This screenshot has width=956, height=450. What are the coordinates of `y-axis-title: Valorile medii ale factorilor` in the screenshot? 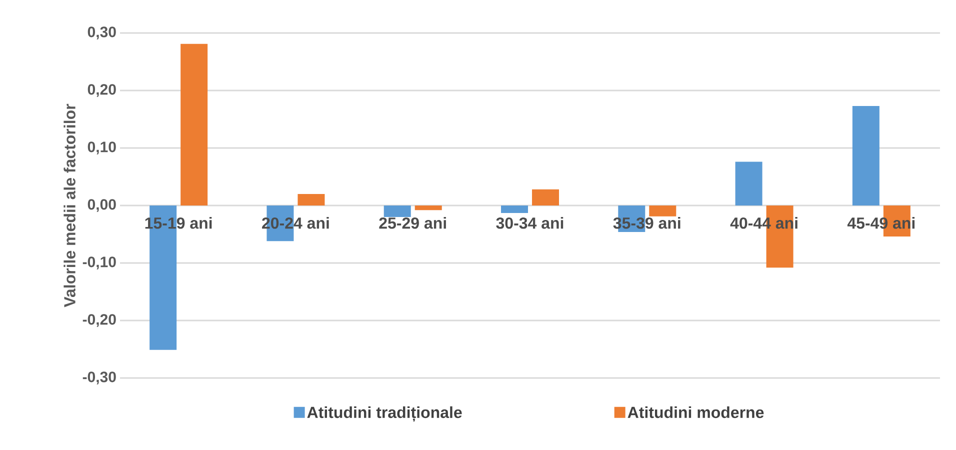 It's located at (70, 206).